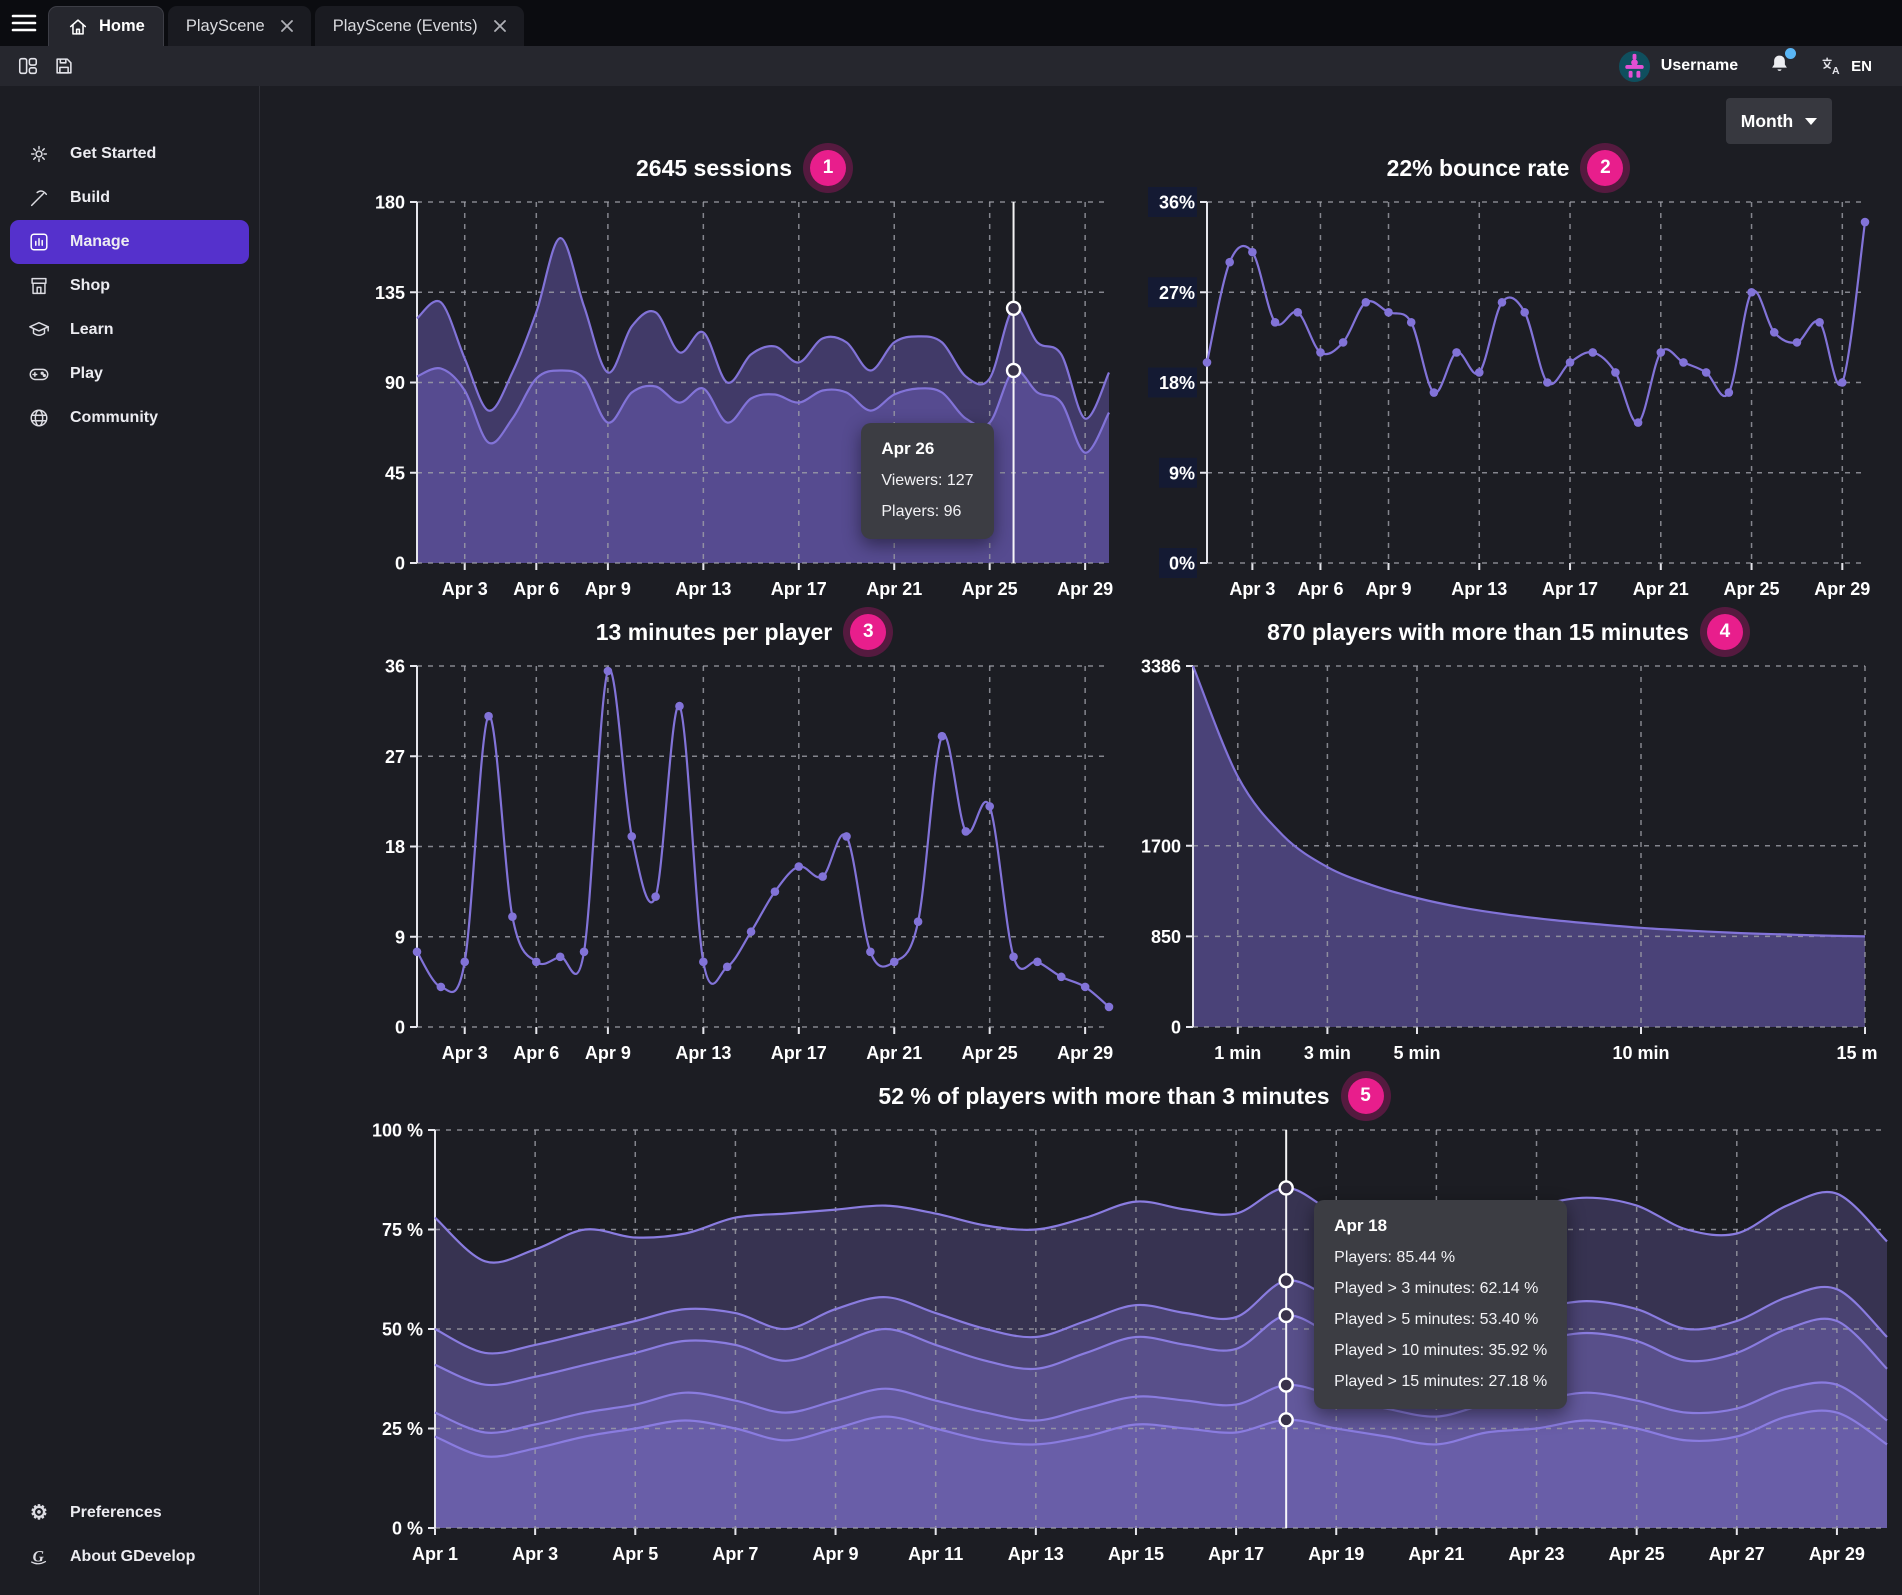 The height and width of the screenshot is (1595, 1902). I want to click on bell-icon, so click(1780, 63).